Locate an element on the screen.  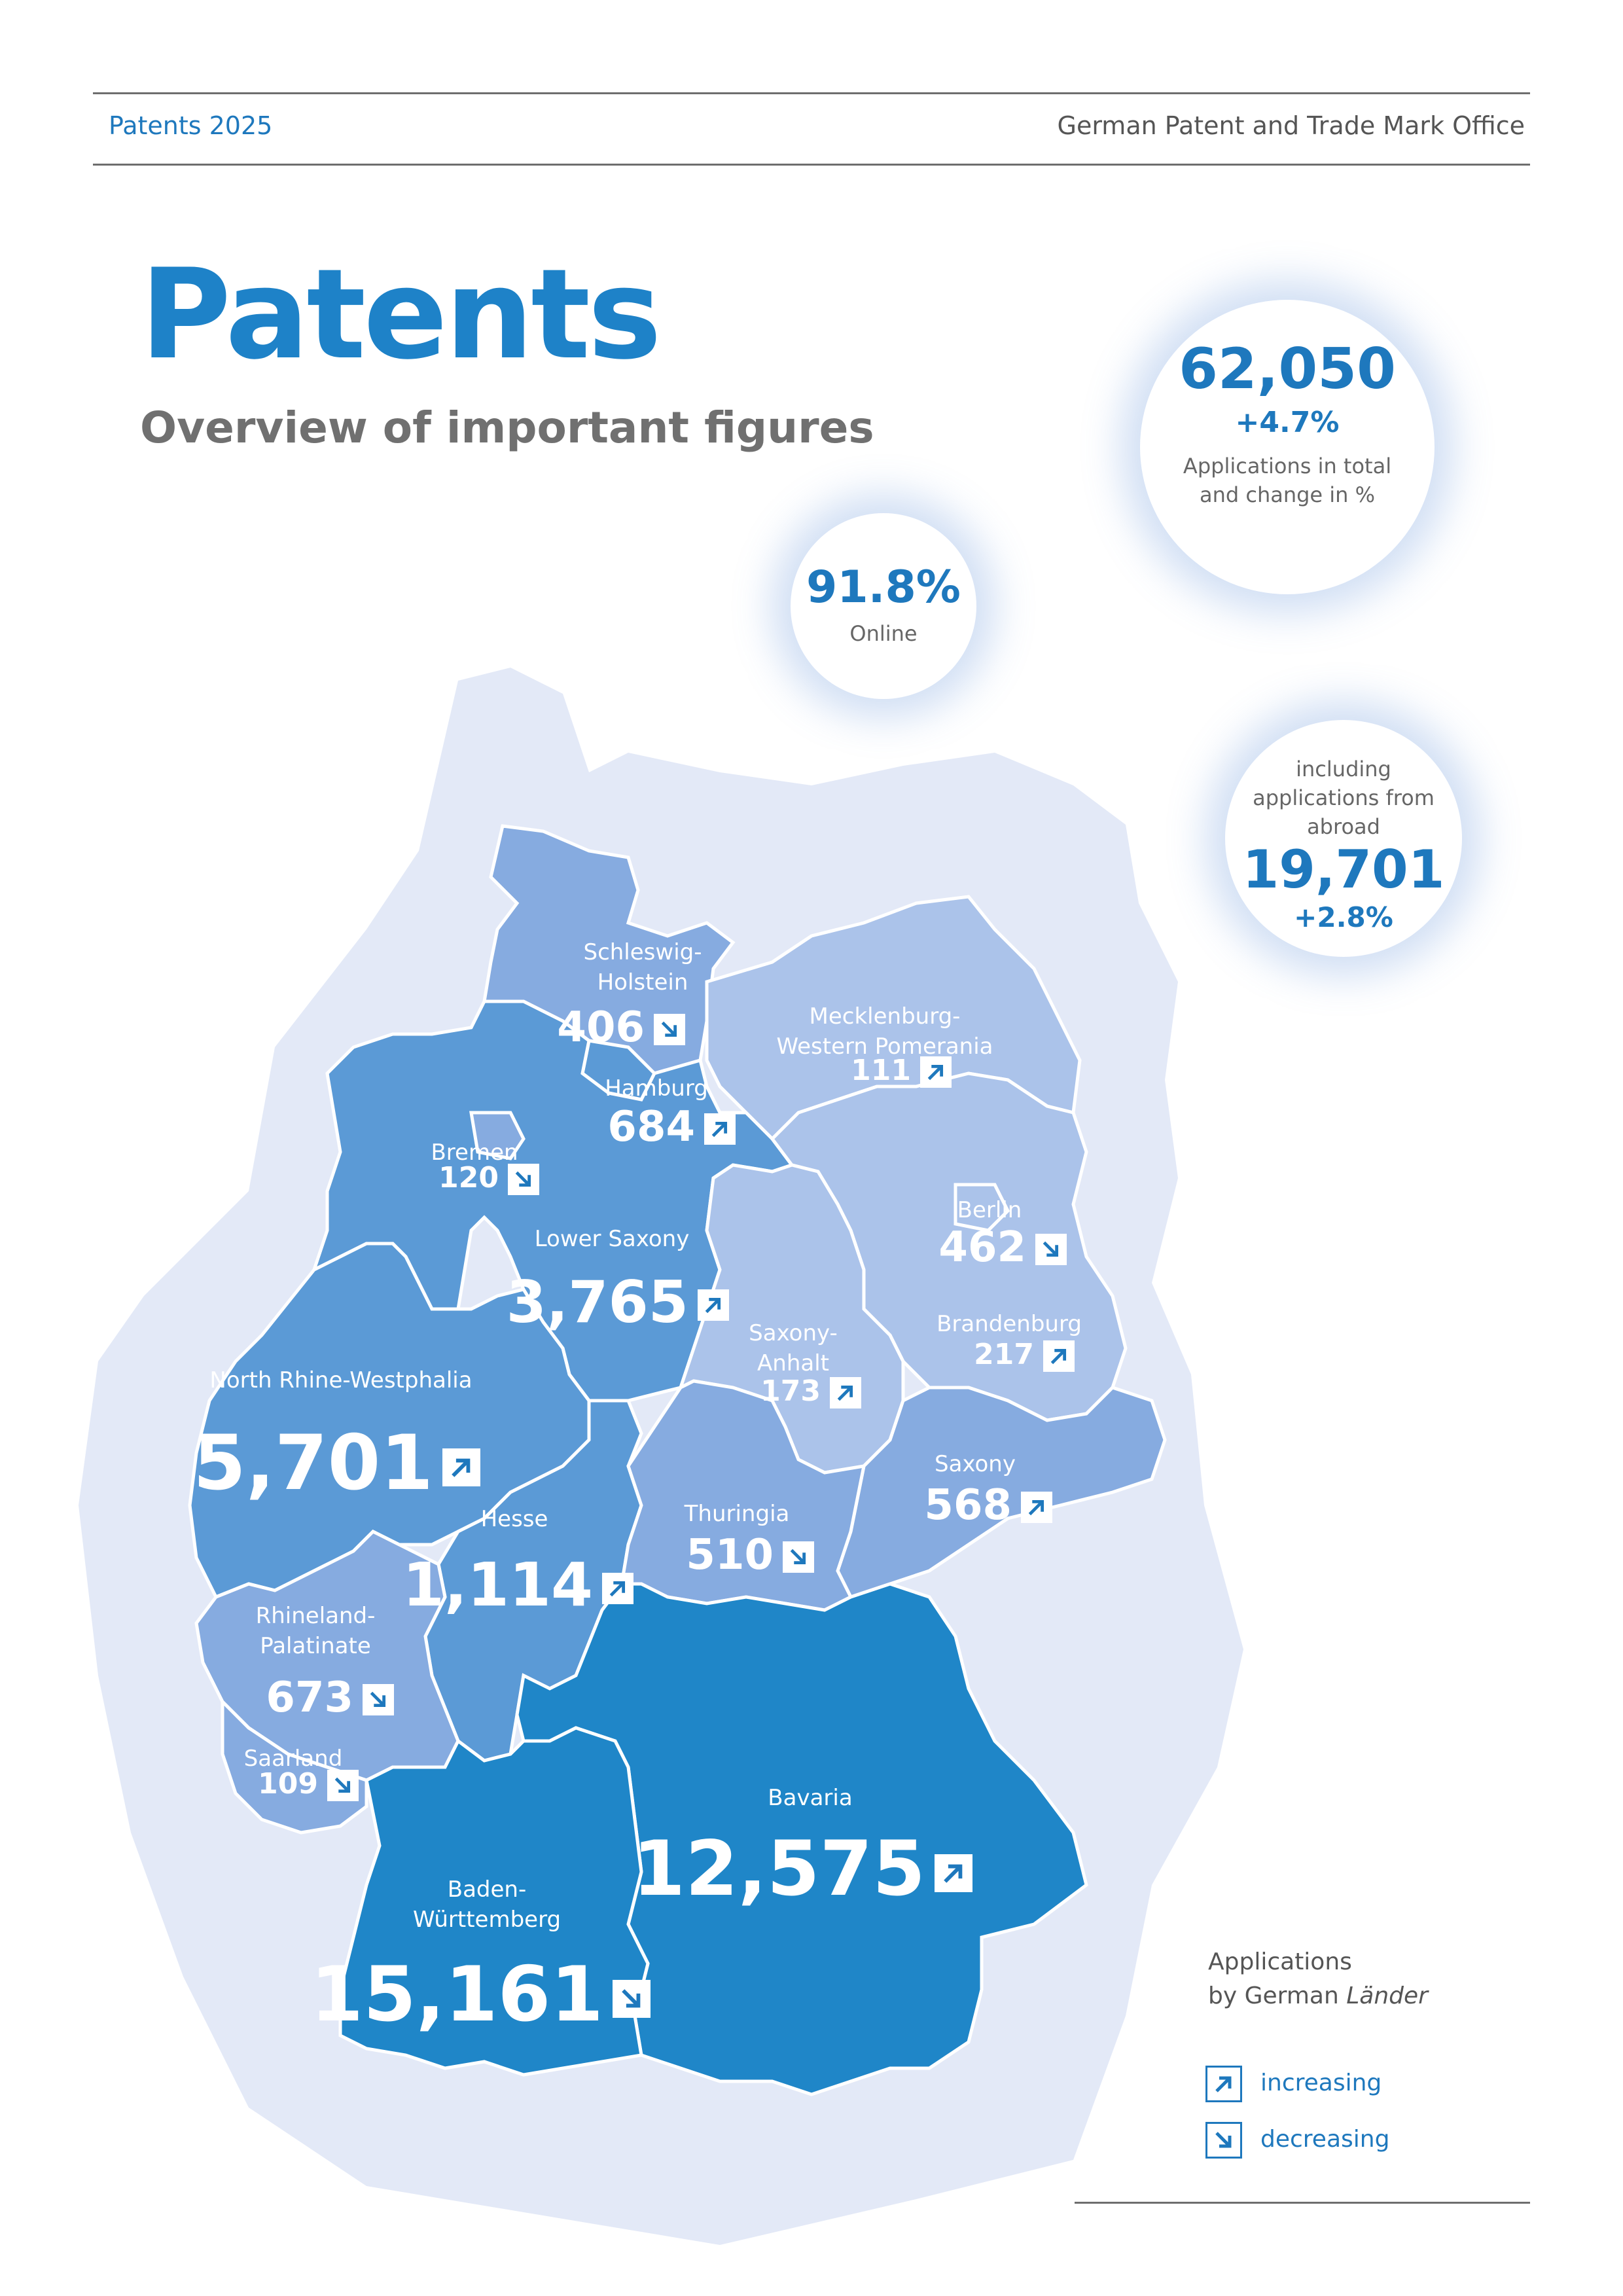
region-value-text: 173 is located at coordinates (791, 1391).